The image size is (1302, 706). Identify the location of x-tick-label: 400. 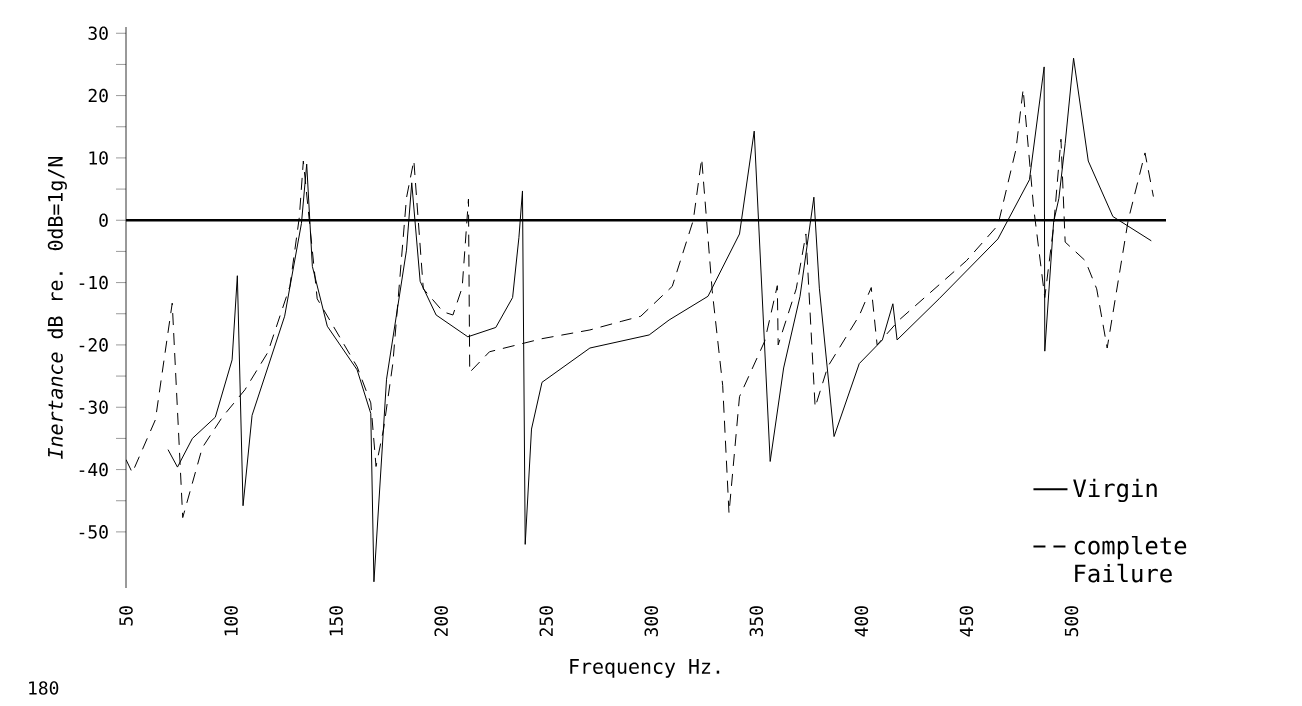
(861, 621).